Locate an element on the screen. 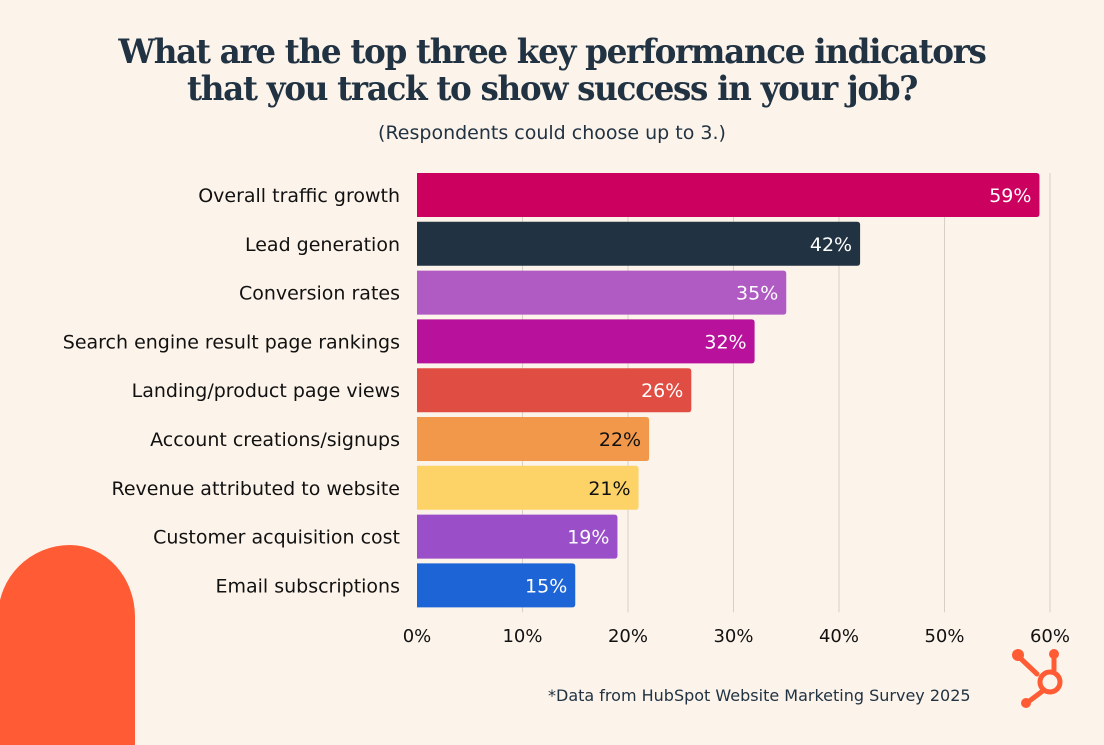 The width and height of the screenshot is (1104, 745). x-tick-label: 50% is located at coordinates (944, 636).